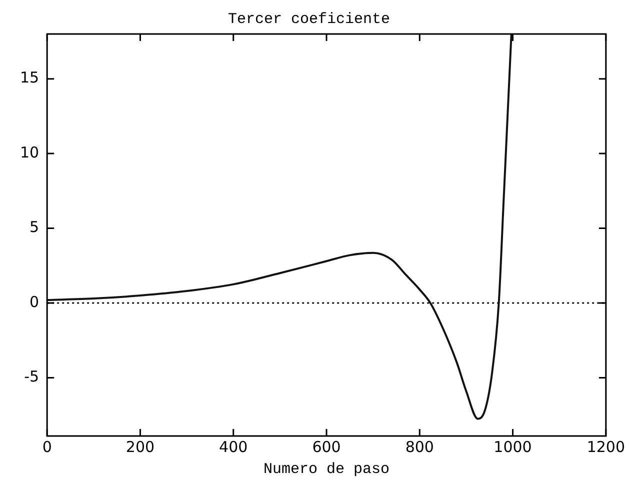 The width and height of the screenshot is (636, 488). I want to click on y-tick-label: 5, so click(35, 227).